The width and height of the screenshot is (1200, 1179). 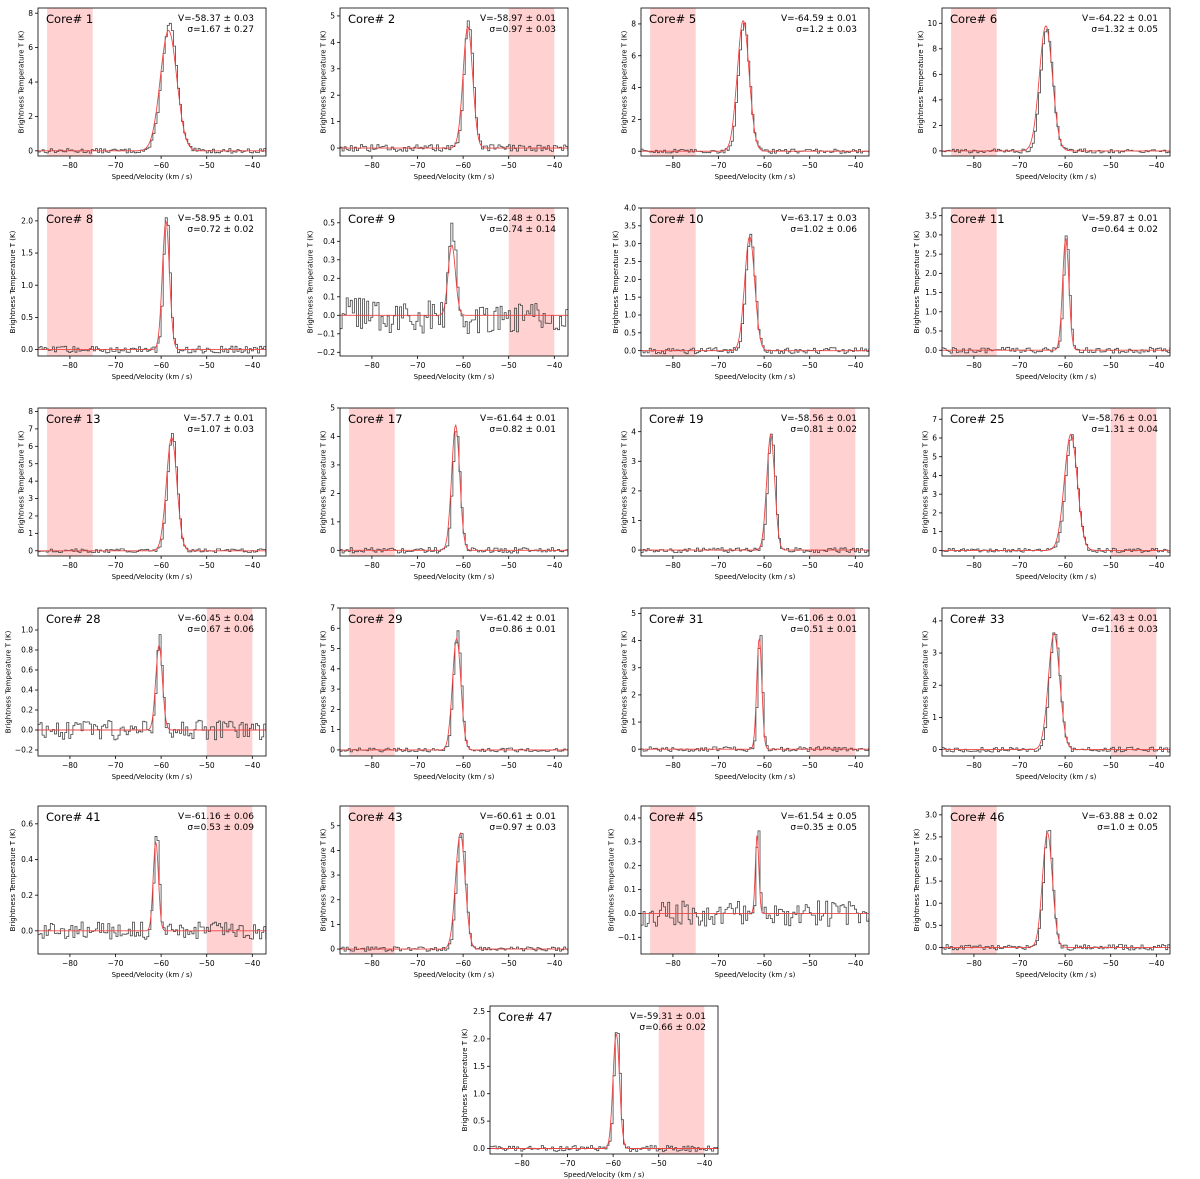 What do you see at coordinates (30, 498) in the screenshot?
I see `y-tick-label: 3` at bounding box center [30, 498].